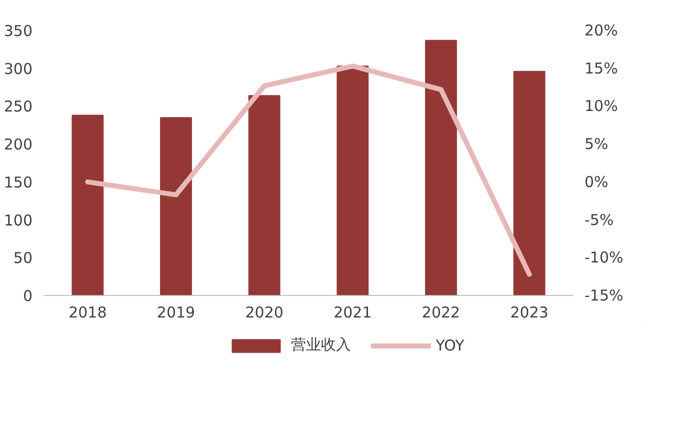  I want to click on y2-tick-label: 0%, so click(596, 181).